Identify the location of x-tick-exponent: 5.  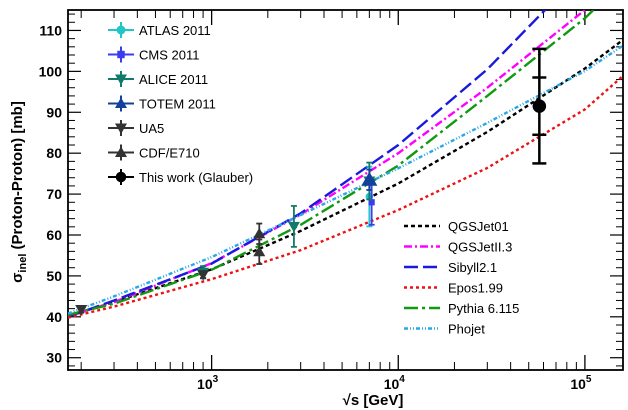
(589, 379).